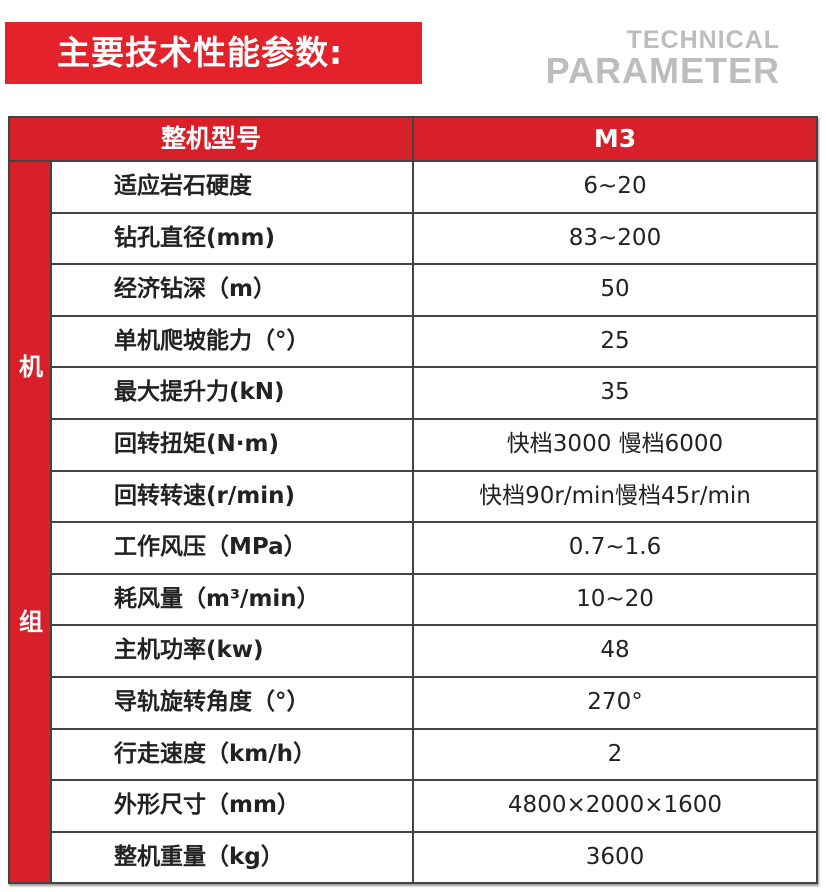 This screenshot has height=892, width=826. Describe the element at coordinates (233, 341) in the screenshot. I see `param-name: 单机爬坡能力（°）` at that location.